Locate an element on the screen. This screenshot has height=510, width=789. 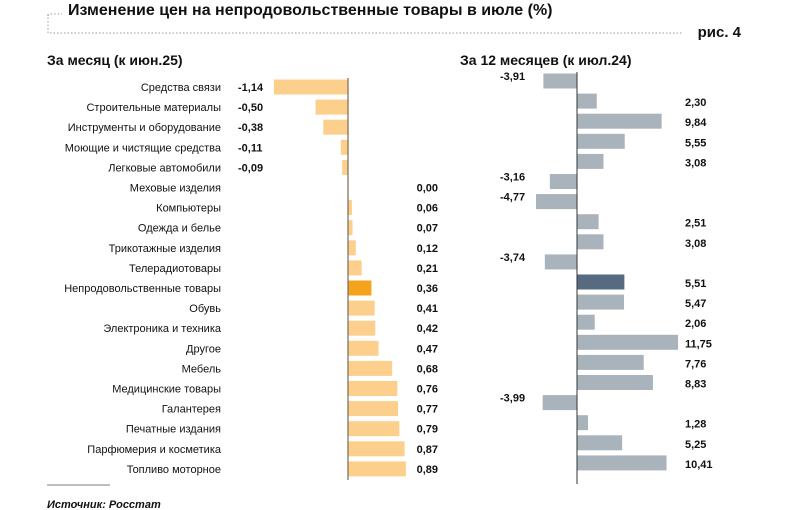
year-value-label: 1,28 is located at coordinates (695, 425).